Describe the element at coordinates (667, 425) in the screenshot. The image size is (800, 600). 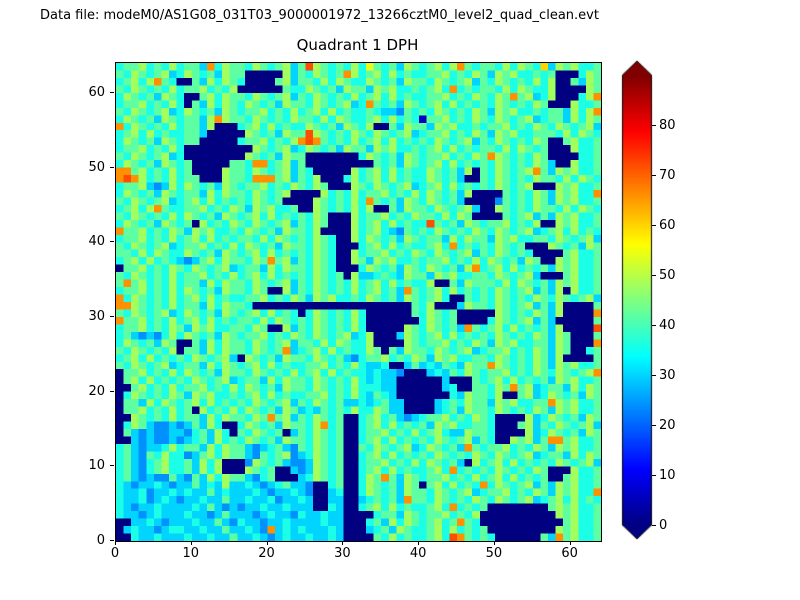
I see `colorbar-tick-label: 20` at that location.